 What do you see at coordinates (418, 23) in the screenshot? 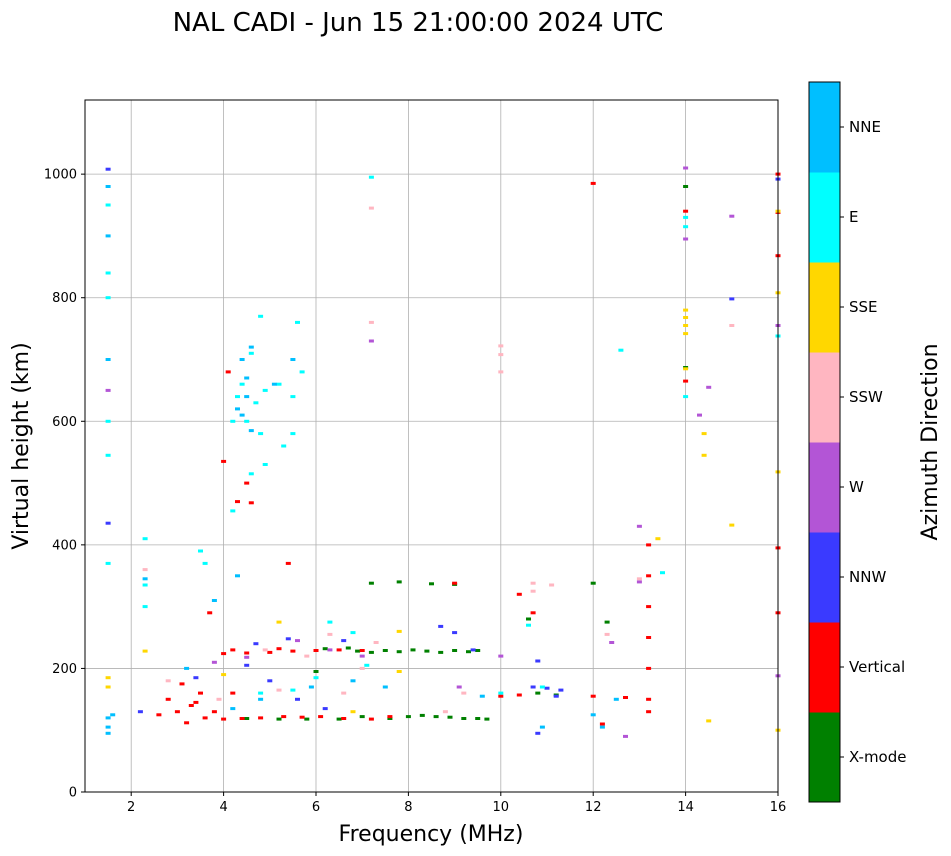
I see `chart-title: NAL CADI - Jun 15 21:00:00 2024 UTC` at bounding box center [418, 23].